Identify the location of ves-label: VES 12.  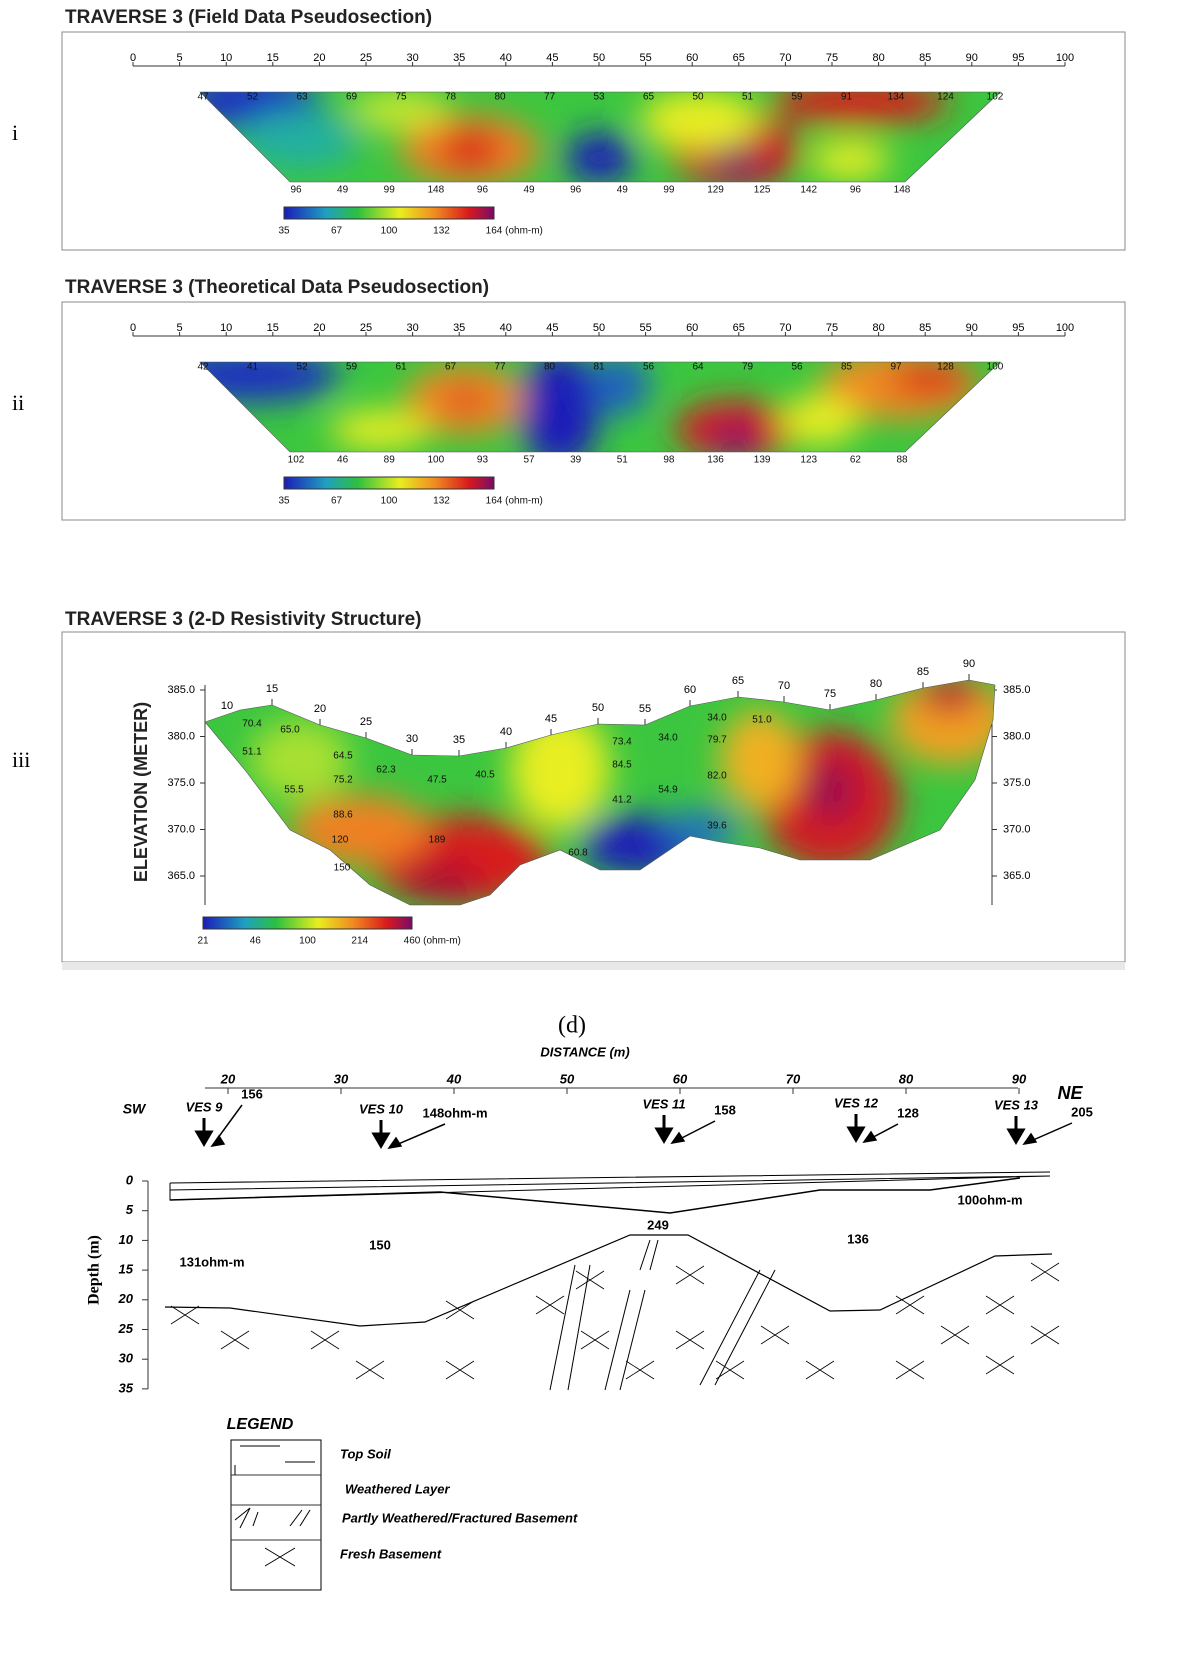
(856, 1102).